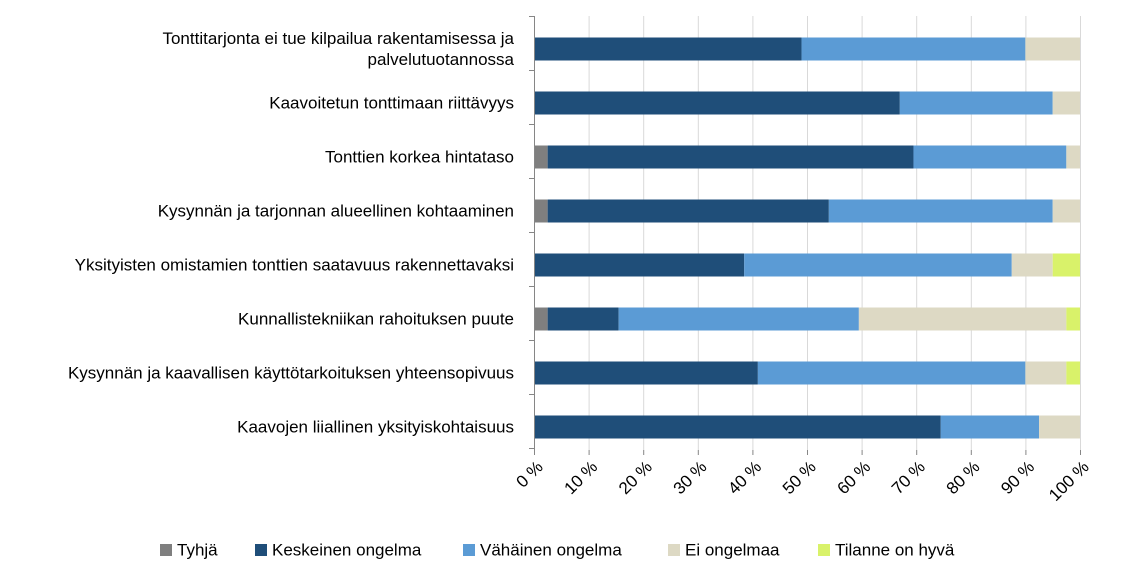 This screenshot has height=581, width=1121. I want to click on legend-label: Tyhjä, so click(197, 550).